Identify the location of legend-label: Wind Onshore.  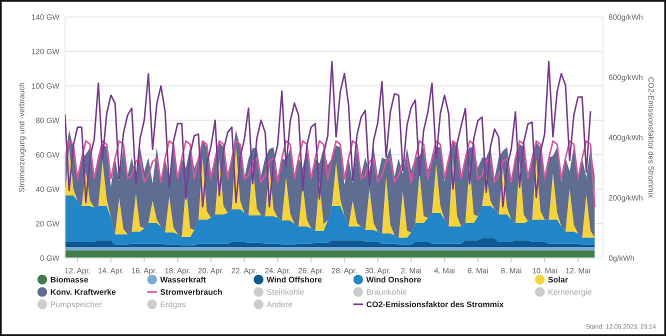
(393, 279).